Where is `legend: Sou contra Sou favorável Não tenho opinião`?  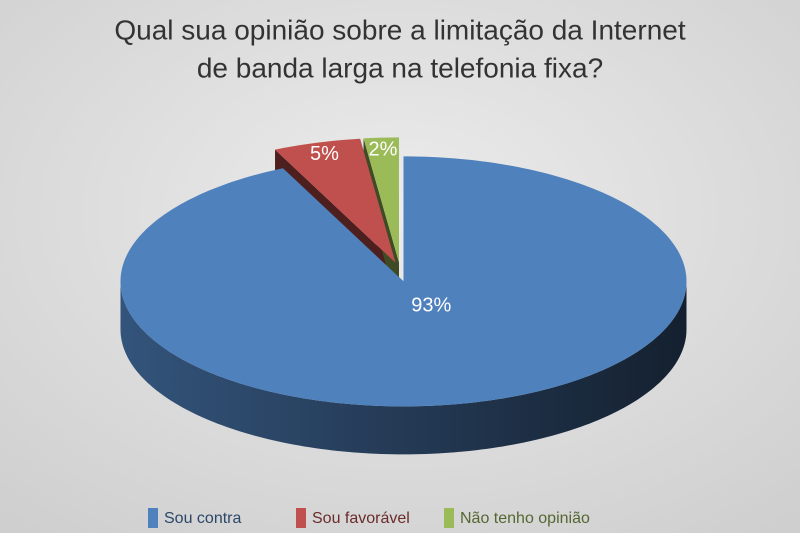
legend: Sou contra Sou favorável Não tenho opinião is located at coordinates (369, 518).